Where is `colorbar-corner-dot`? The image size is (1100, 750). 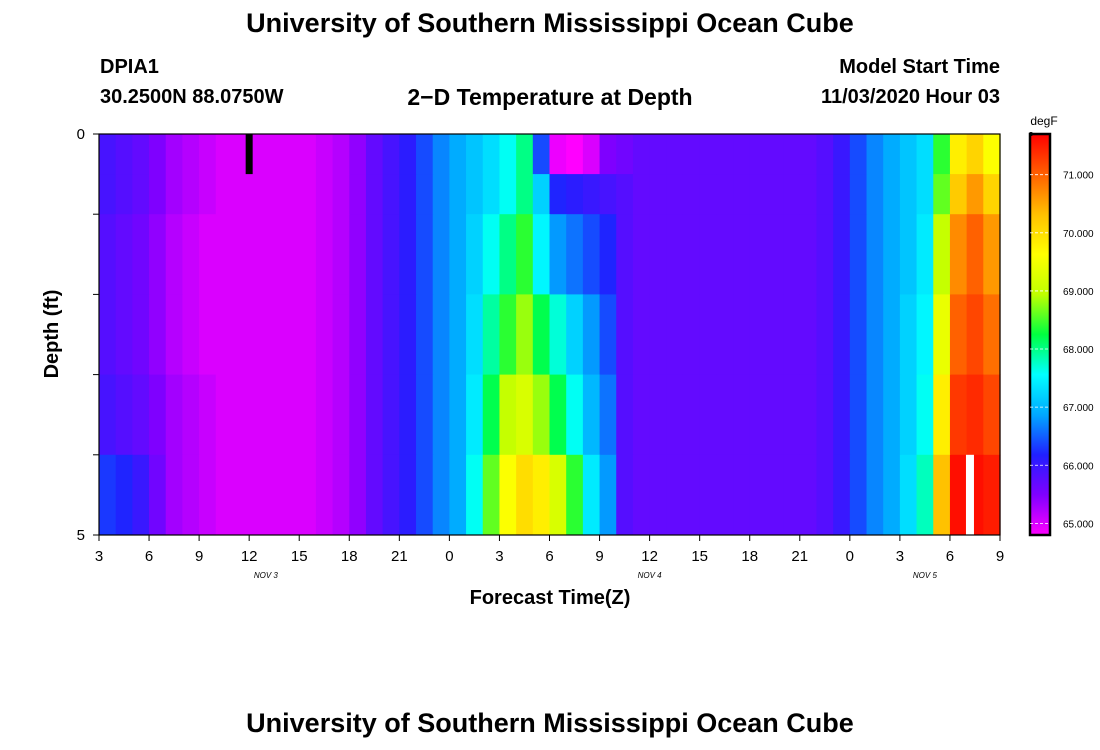
colorbar-corner-dot is located at coordinates (1031, 134).